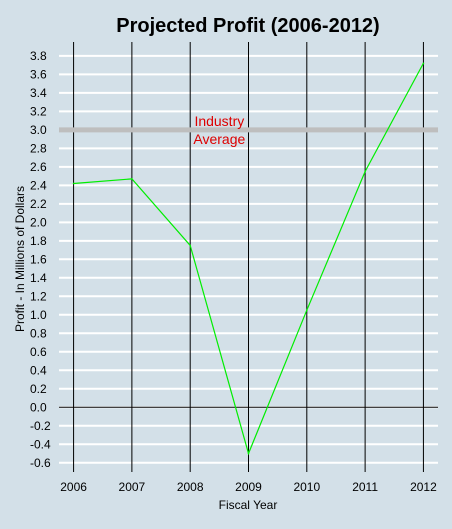 The width and height of the screenshot is (452, 529). What do you see at coordinates (40, 444) in the screenshot?
I see `y-tick-label-1: -0.4` at bounding box center [40, 444].